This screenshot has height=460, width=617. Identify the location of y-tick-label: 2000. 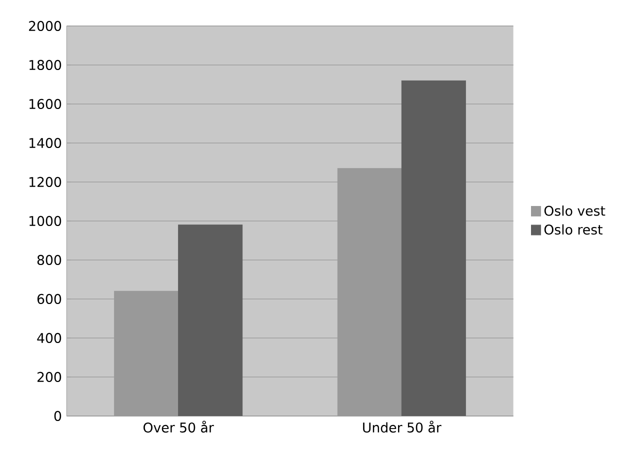
(45, 26).